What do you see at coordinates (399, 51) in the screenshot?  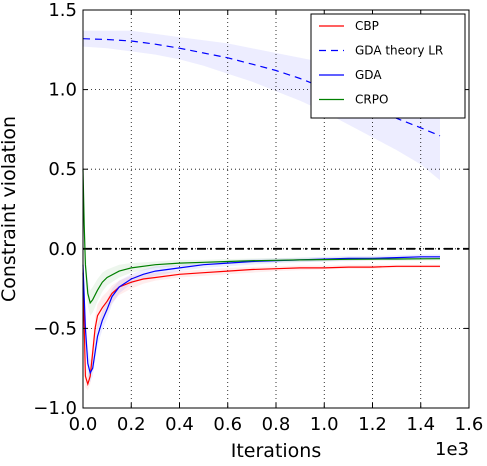 I see `legend-label-gda-theory-lr: GDA theory LR` at bounding box center [399, 51].